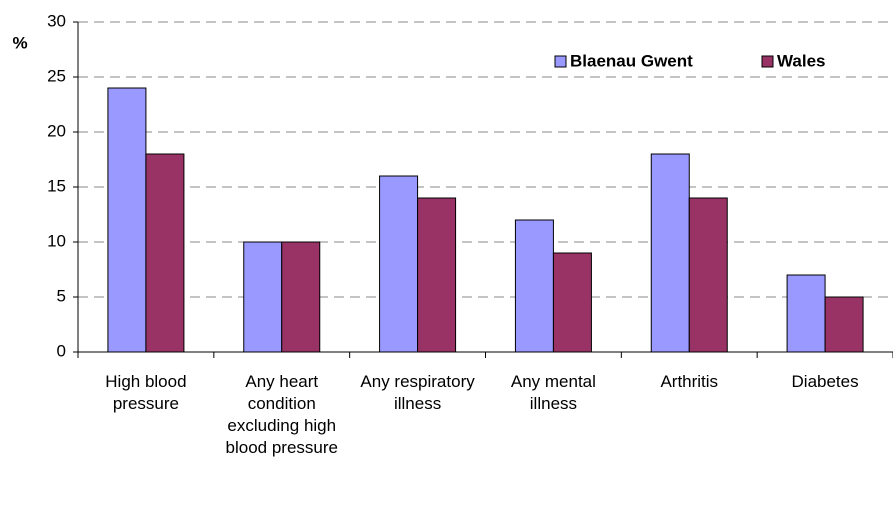  I want to click on legend-label: Blaenau Gwent, so click(631, 60).